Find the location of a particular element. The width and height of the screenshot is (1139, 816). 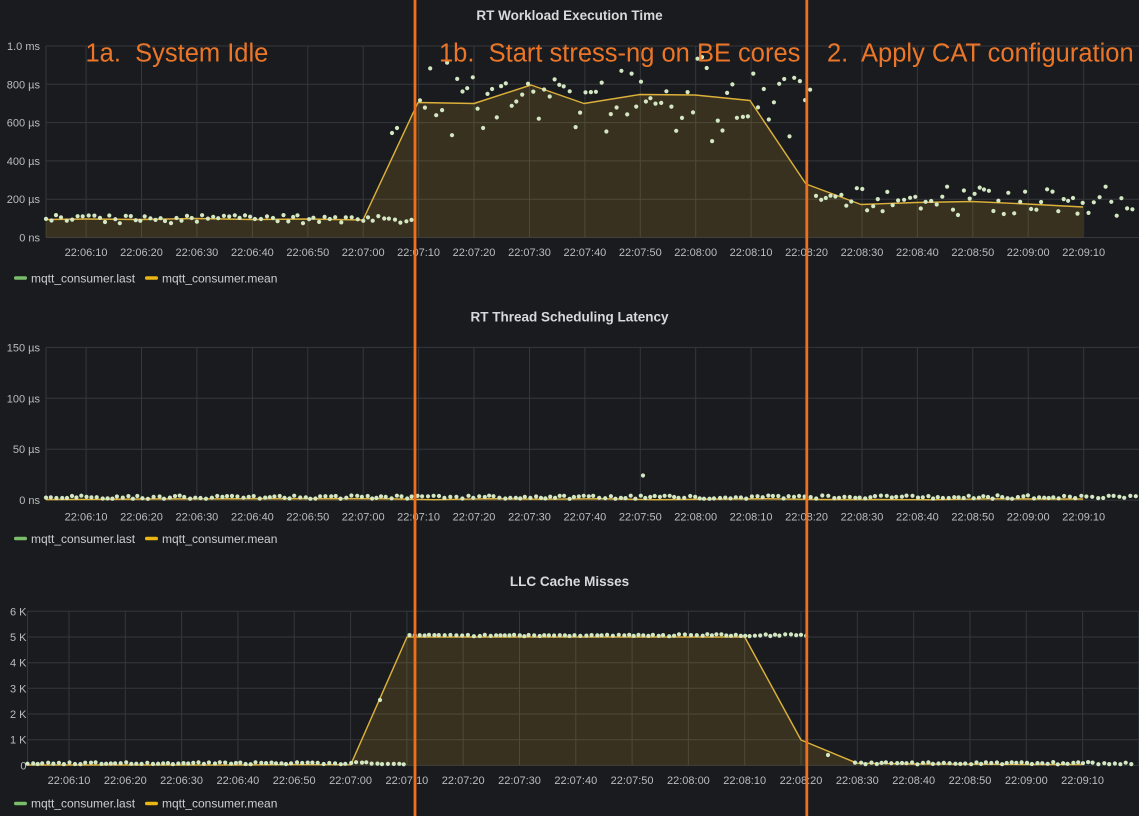

svg-text: 0 is located at coordinates (23, 766).